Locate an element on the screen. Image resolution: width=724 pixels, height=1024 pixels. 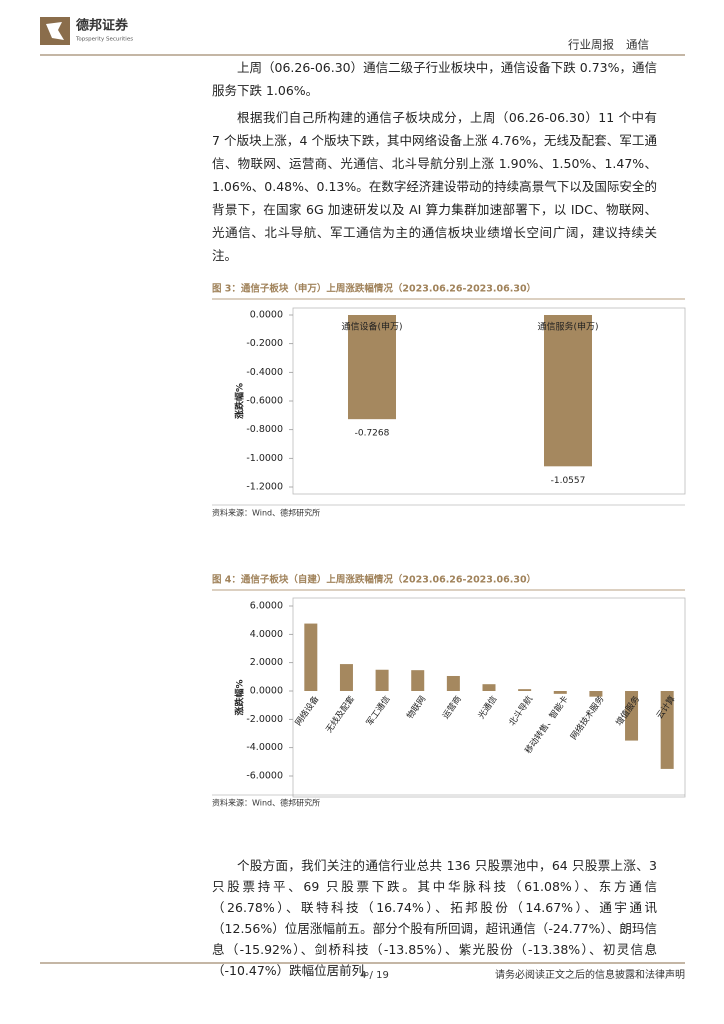
page-number: 4 / 19 is located at coordinates (374, 975).